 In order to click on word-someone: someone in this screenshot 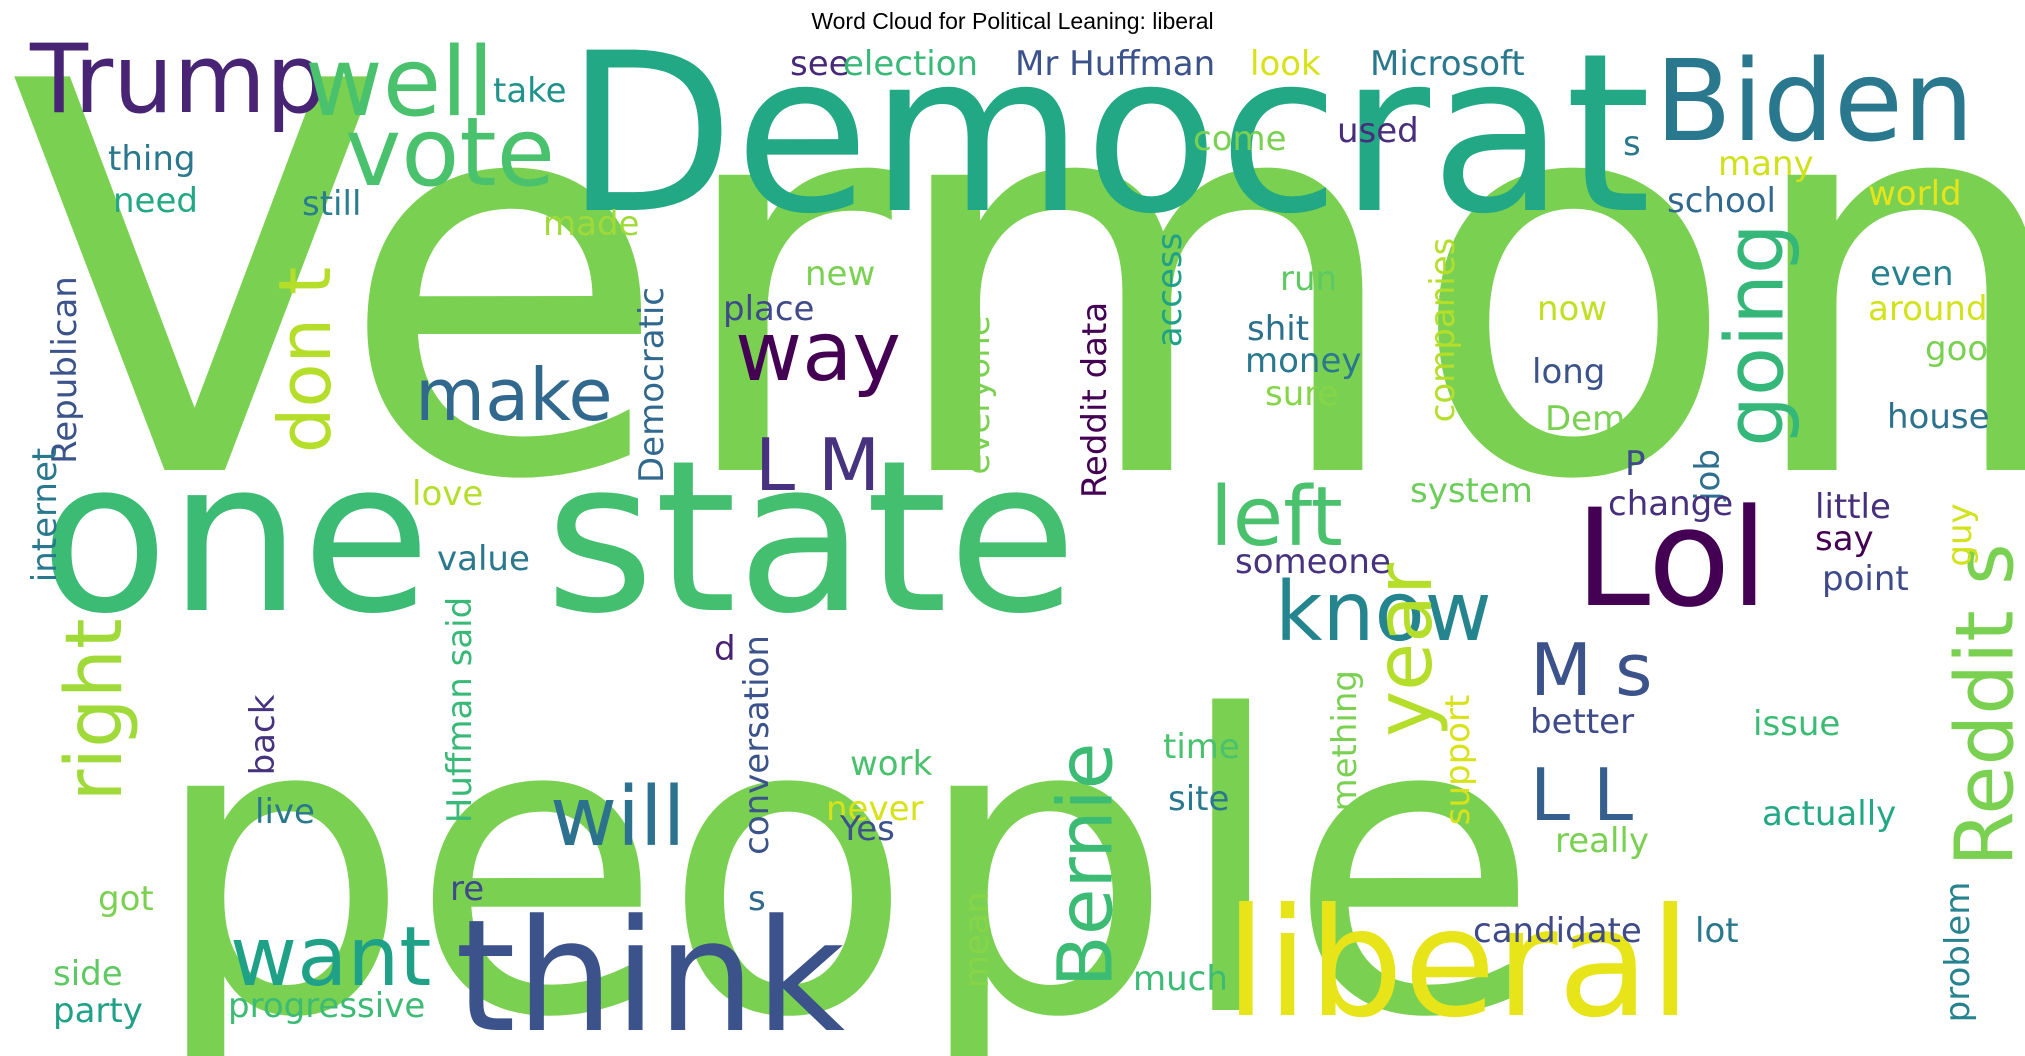, I will do `click(1313, 562)`.